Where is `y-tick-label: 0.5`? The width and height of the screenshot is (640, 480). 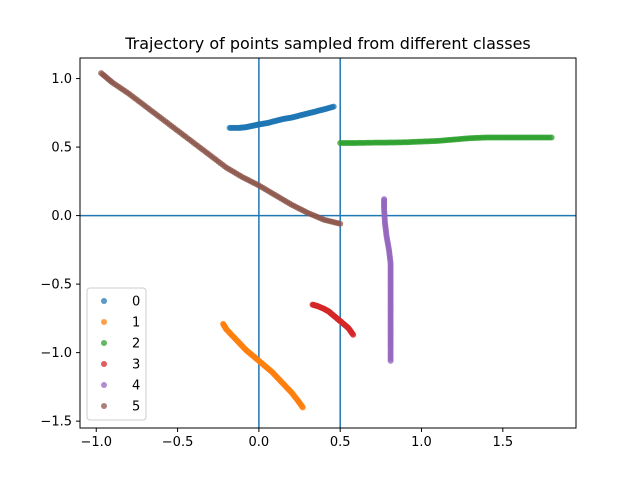
y-tick-label: 0.5 is located at coordinates (61, 148).